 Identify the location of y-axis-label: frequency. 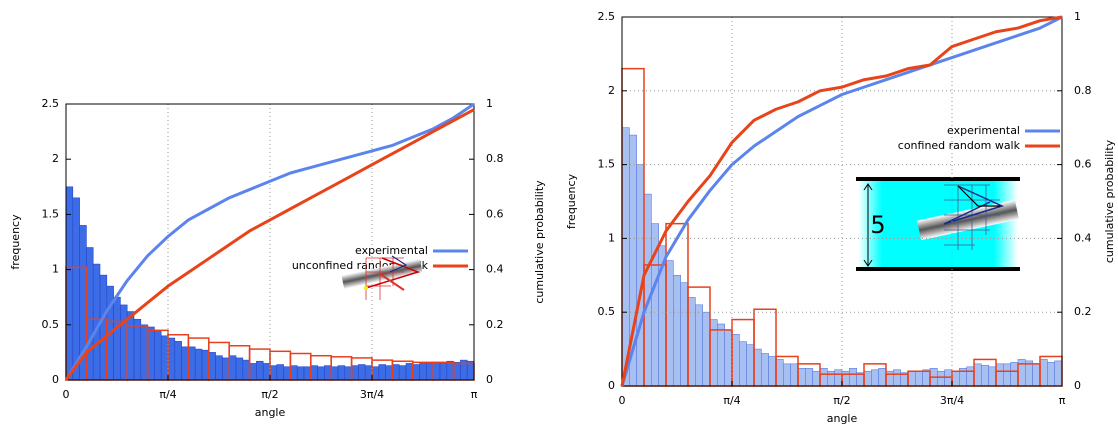
(15, 242).